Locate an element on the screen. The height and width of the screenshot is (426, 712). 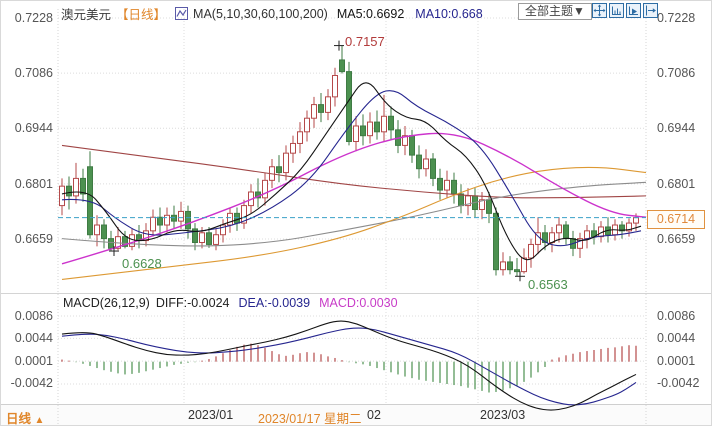
period-tag: 【日线】 is located at coordinates (141, 15).